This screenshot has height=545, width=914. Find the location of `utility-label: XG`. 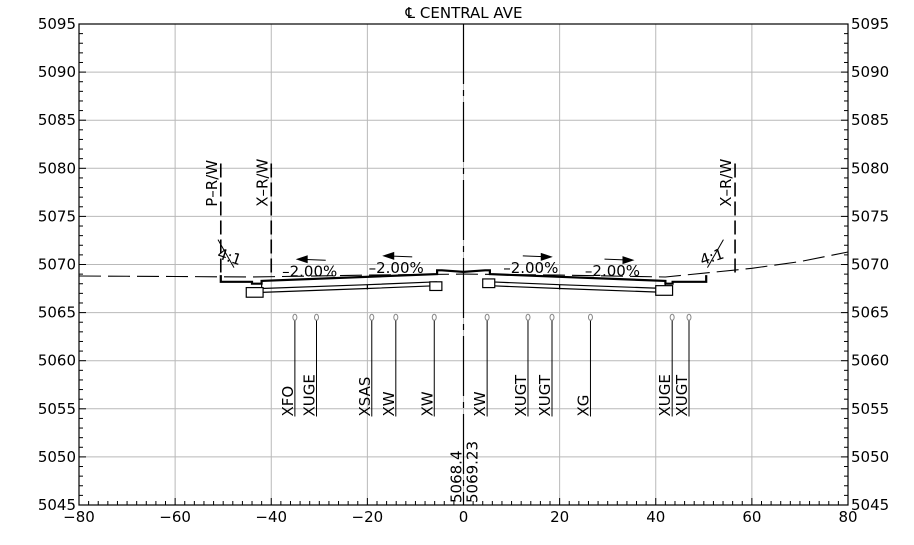

utility-label: XG is located at coordinates (583, 406).